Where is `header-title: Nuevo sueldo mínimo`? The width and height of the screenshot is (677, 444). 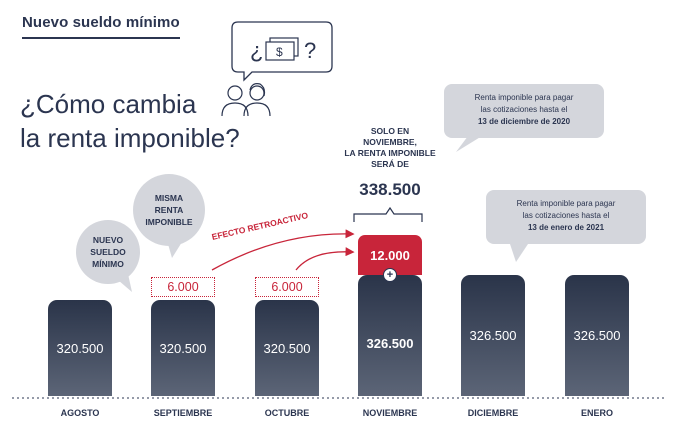
header-title: Nuevo sueldo mínimo is located at coordinates (101, 26).